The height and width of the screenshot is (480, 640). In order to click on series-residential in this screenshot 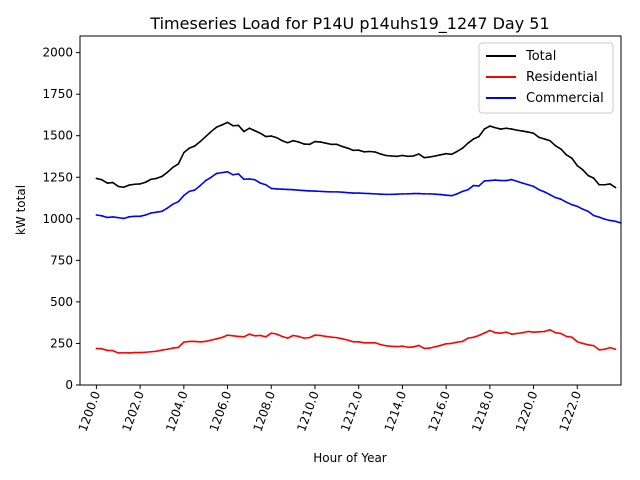, I will do `click(356, 341)`.